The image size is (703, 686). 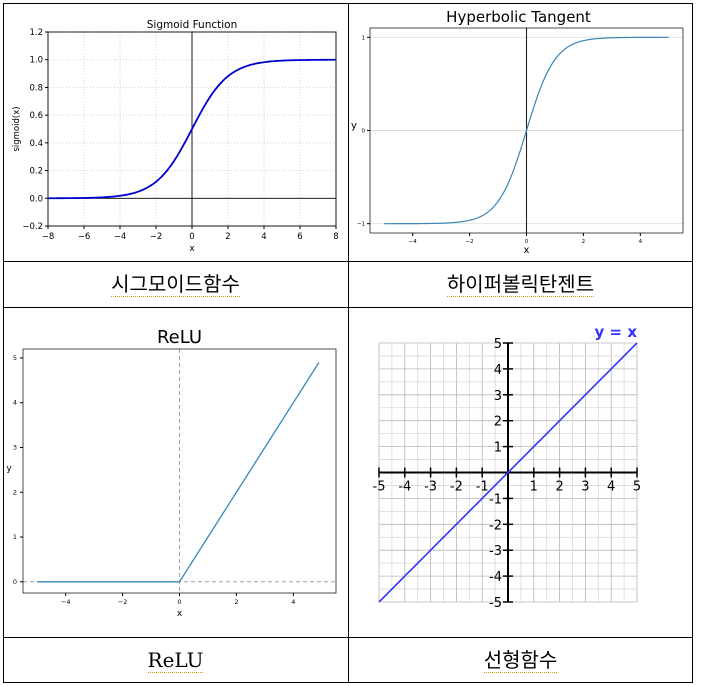 What do you see at coordinates (179, 337) in the screenshot?
I see `chart-title: ReLU` at bounding box center [179, 337].